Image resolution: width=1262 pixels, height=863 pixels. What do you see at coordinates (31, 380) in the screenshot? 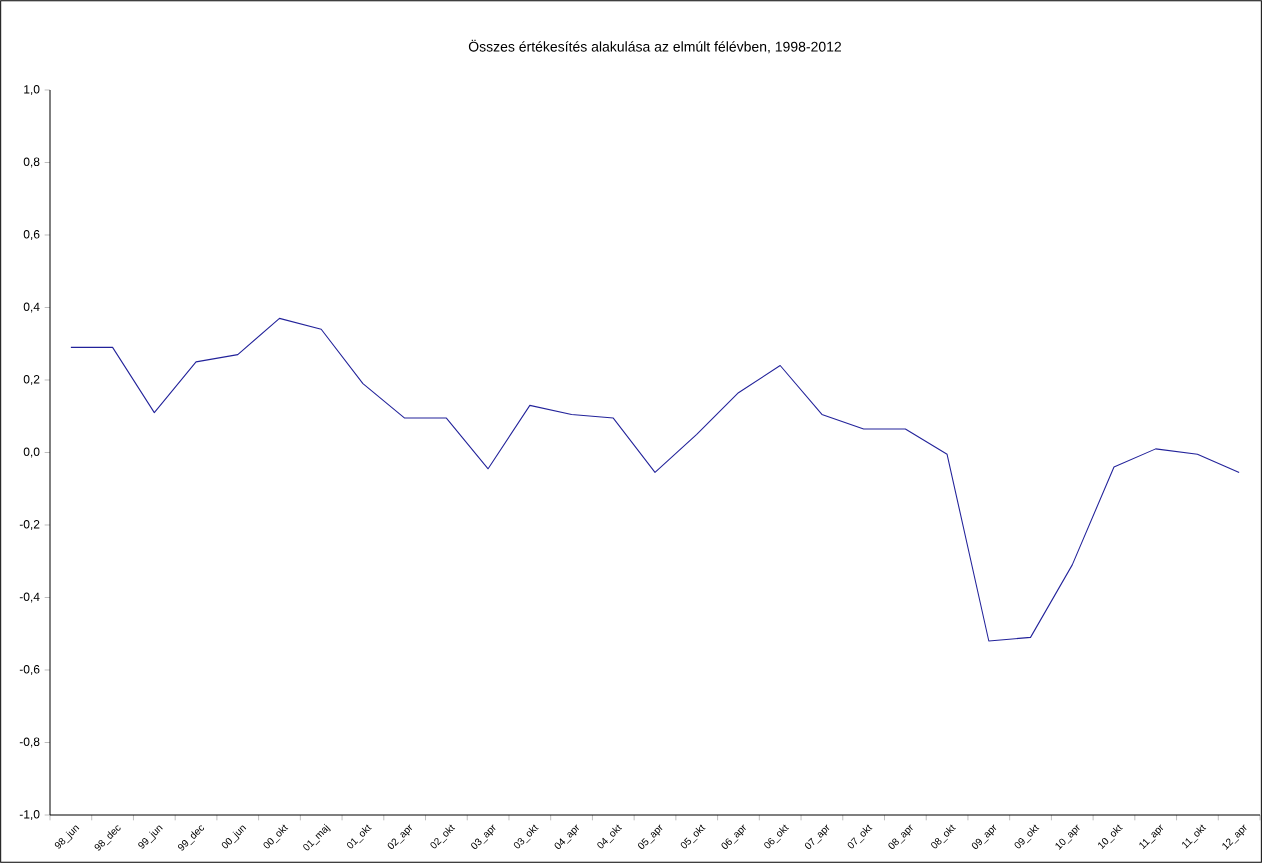
I see `y-tick-label: 0,2` at bounding box center [31, 380].